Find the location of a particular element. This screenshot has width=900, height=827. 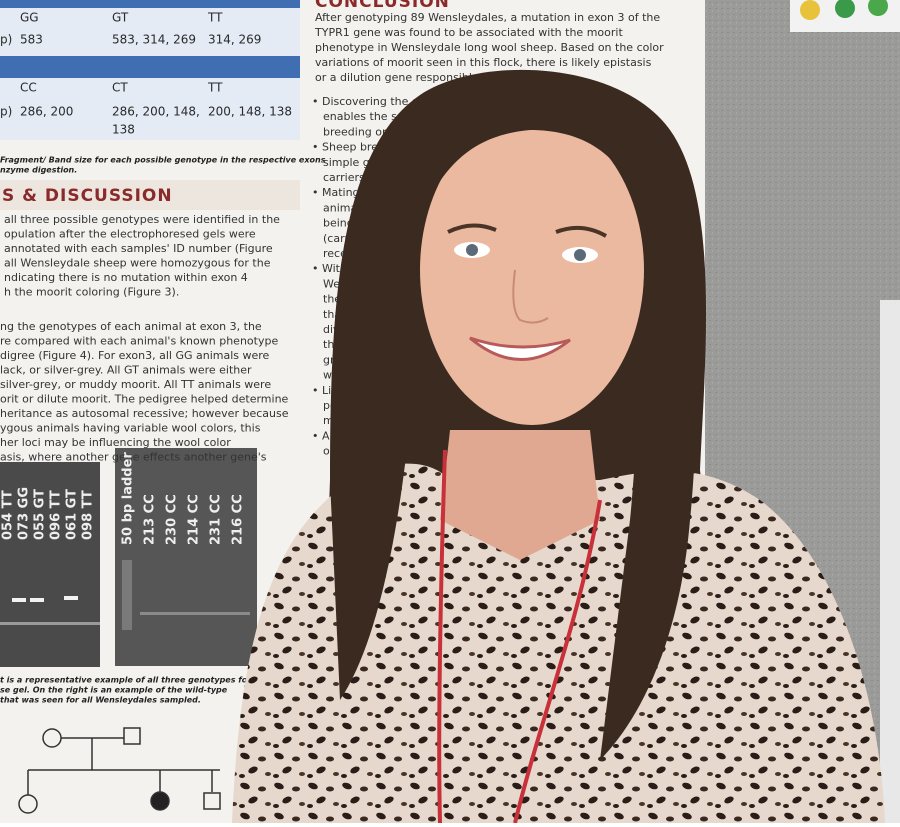

gel-label: 230 CC is located at coordinates (172, 519).